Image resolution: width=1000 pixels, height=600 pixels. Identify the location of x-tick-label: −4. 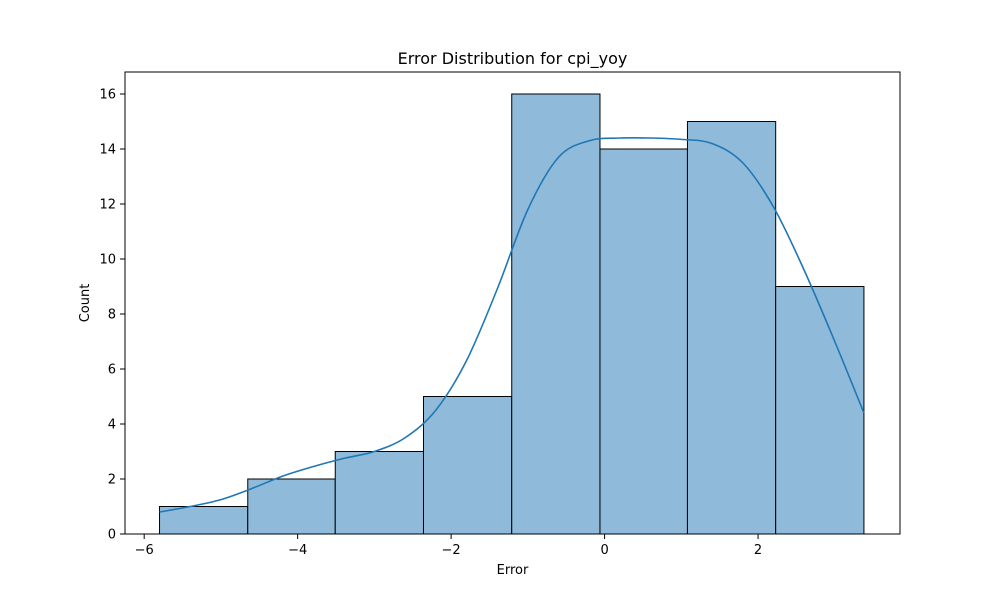
(297, 550).